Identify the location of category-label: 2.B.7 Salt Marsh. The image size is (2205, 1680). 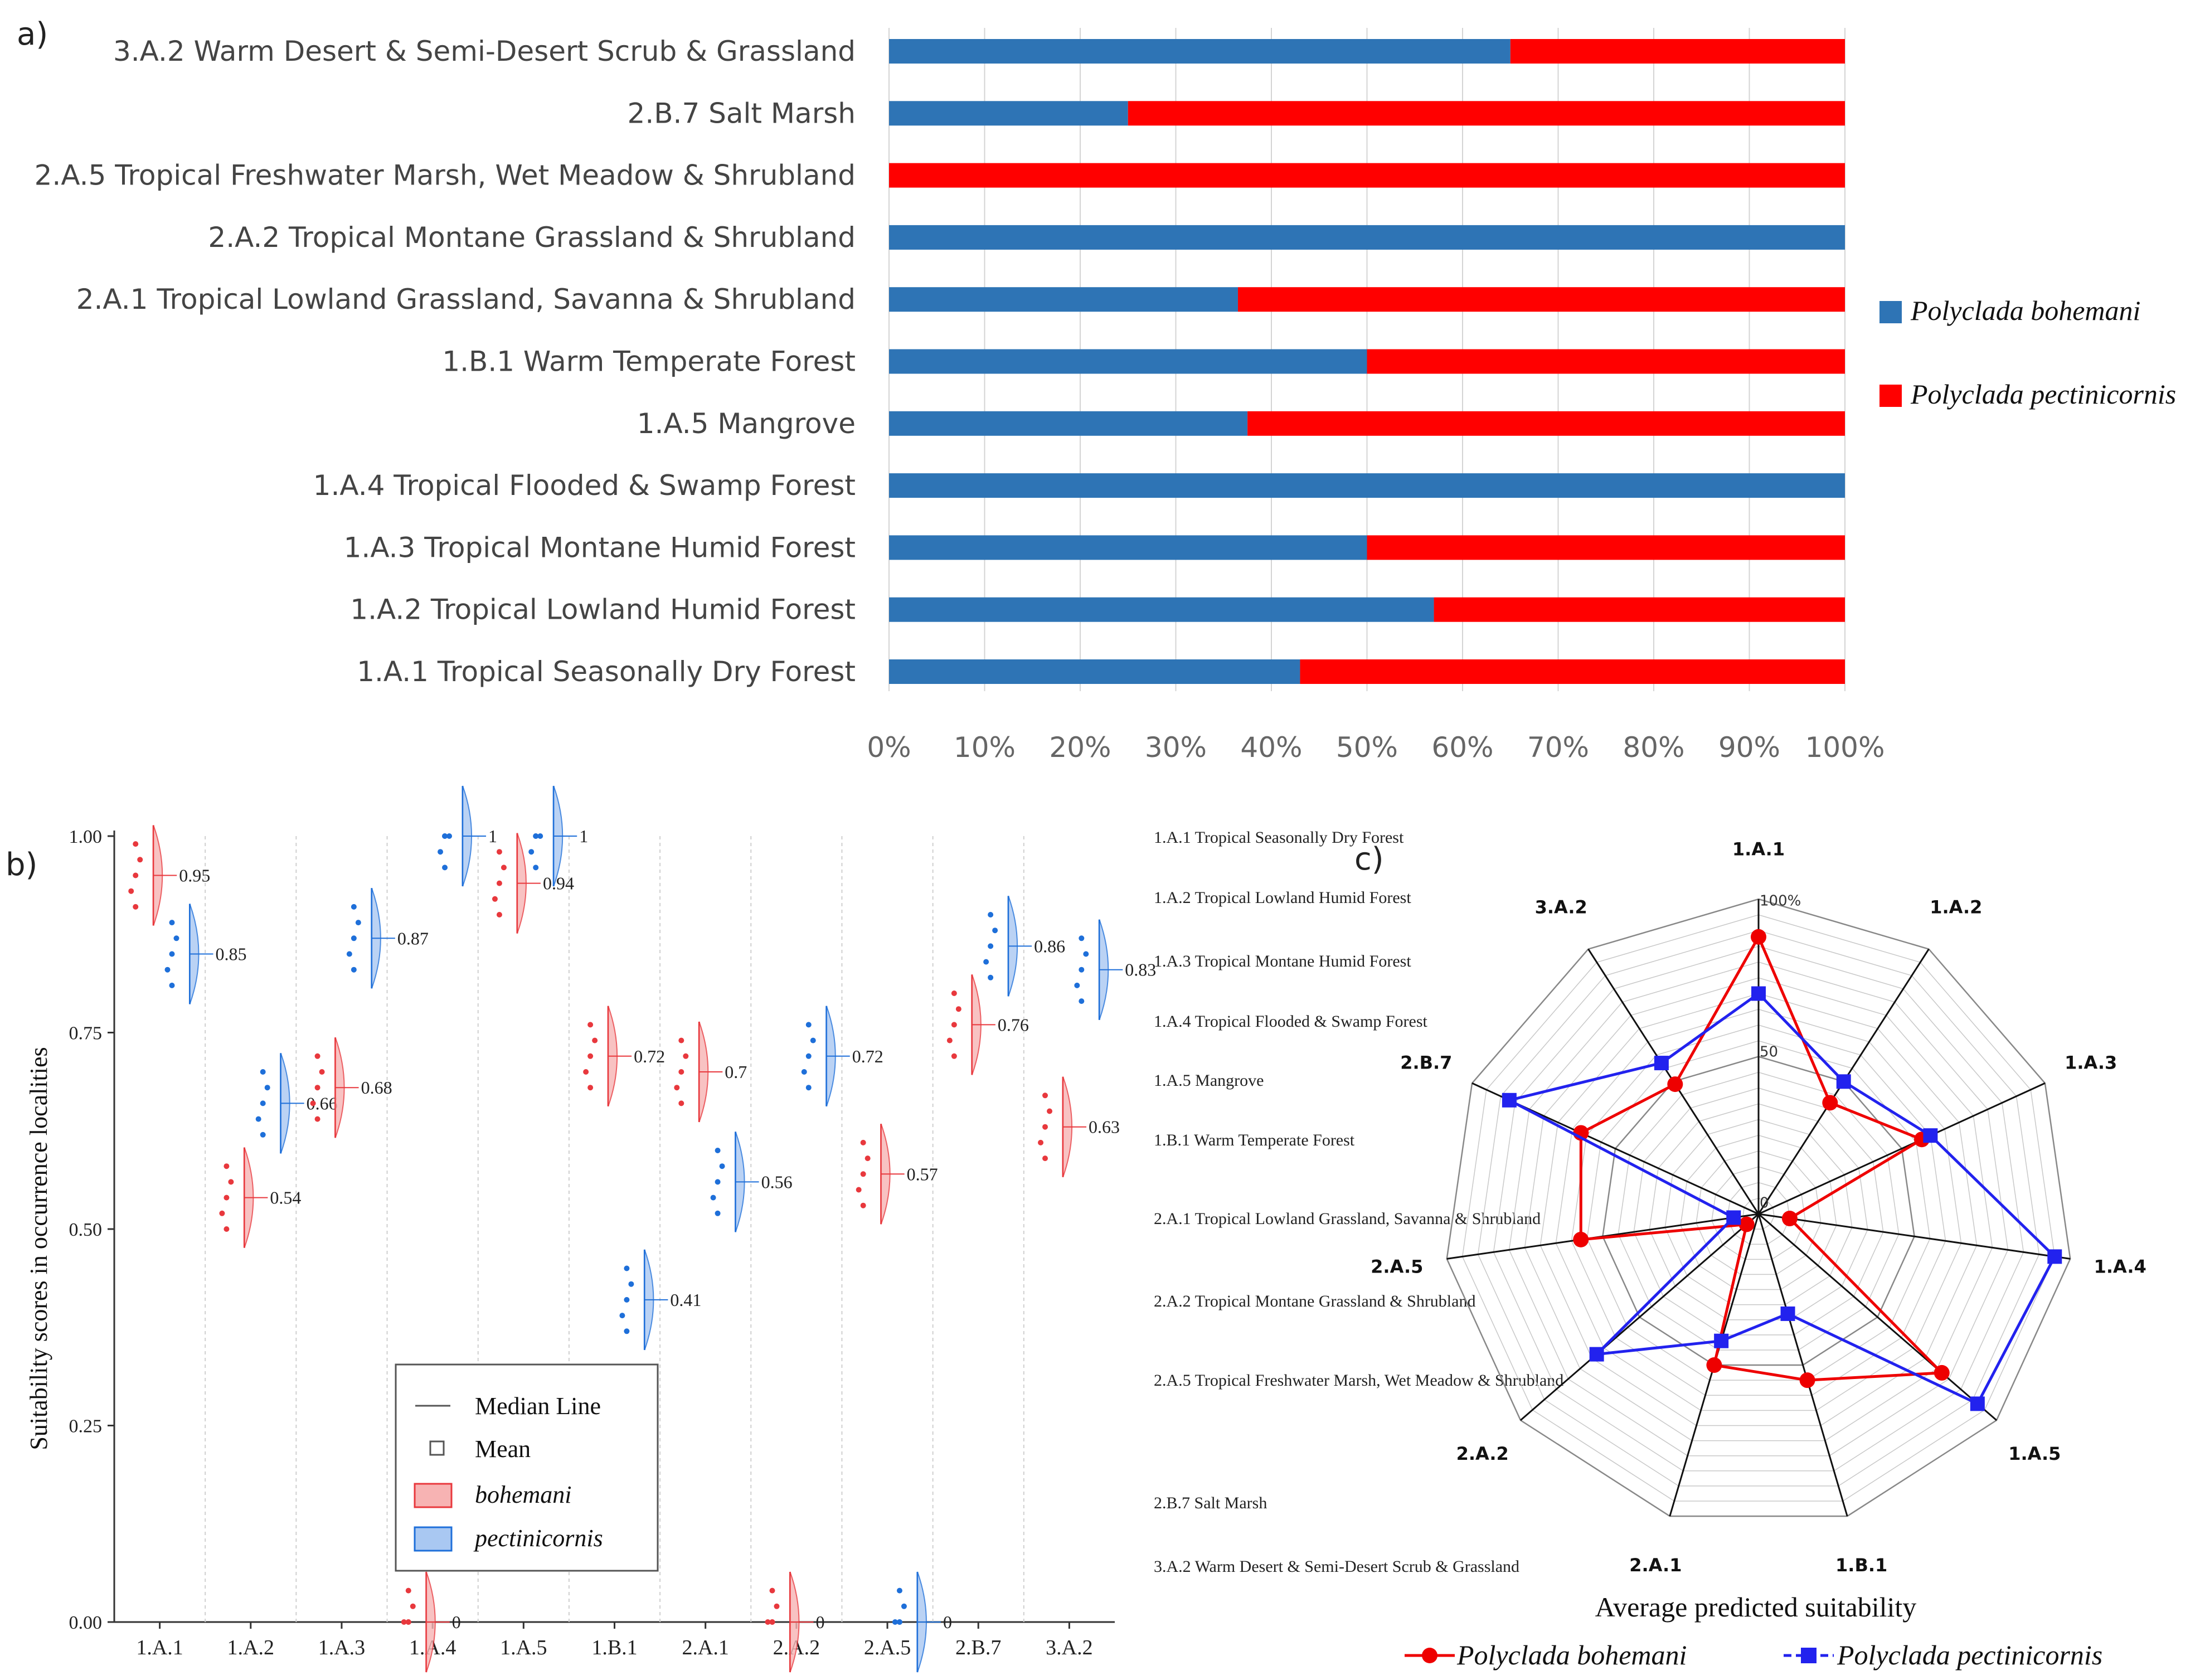
(742, 113).